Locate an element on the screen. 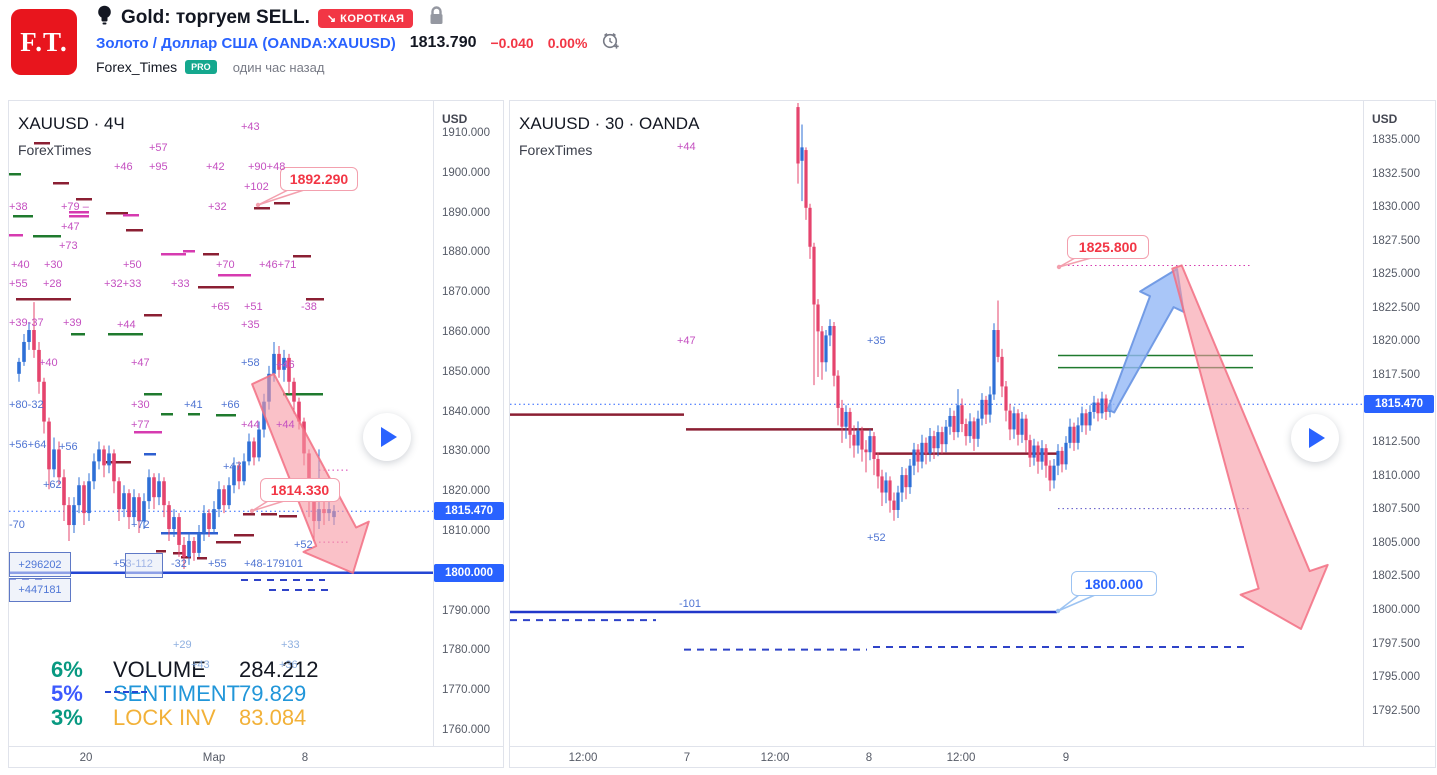 This screenshot has width=1437, height=775. pnl-label: +58 is located at coordinates (250, 363).